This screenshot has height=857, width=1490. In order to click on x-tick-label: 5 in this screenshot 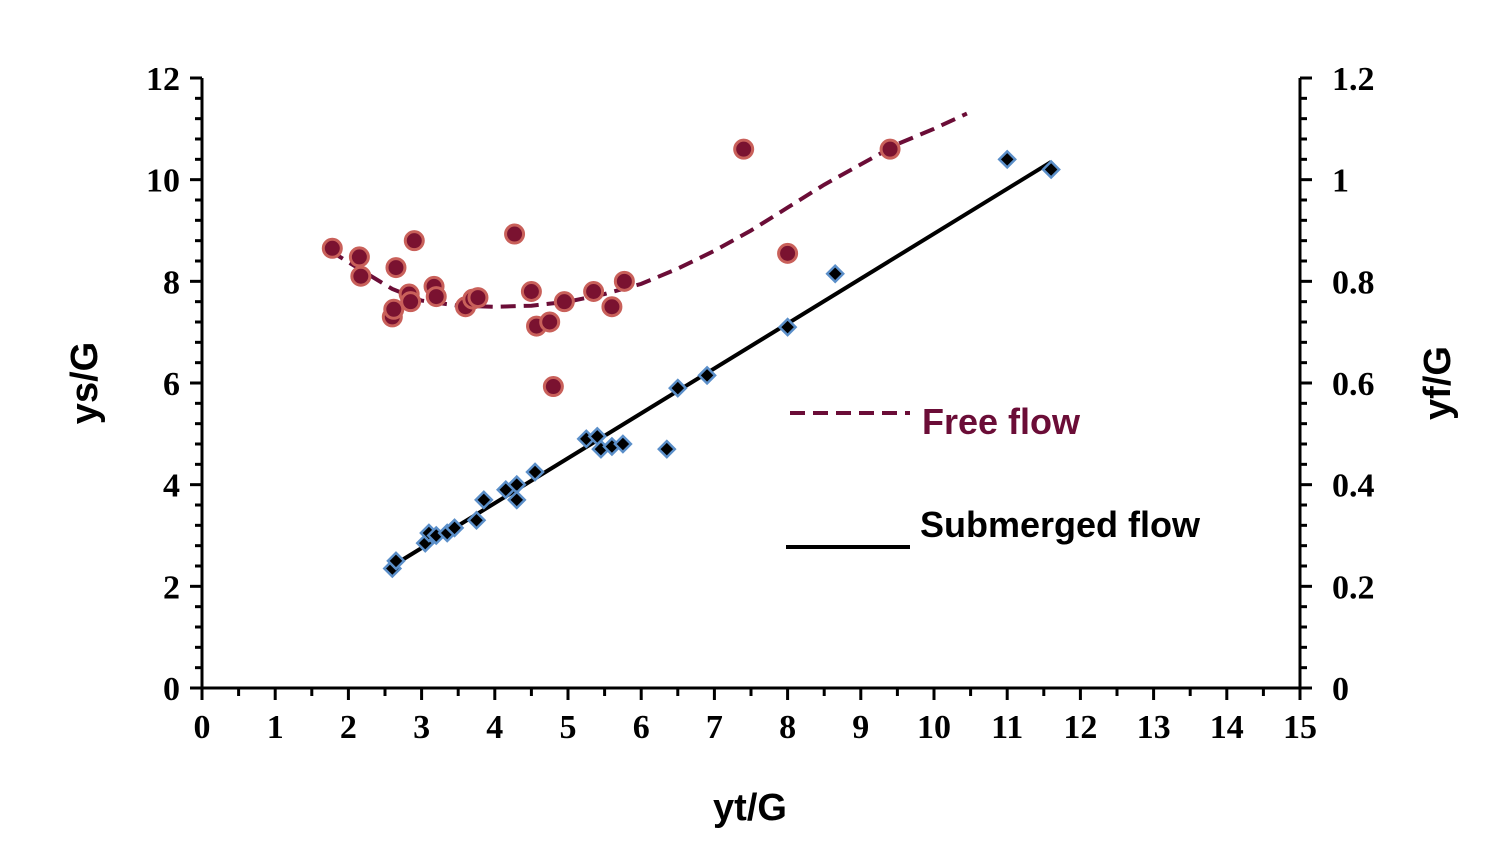, I will do `click(568, 727)`.